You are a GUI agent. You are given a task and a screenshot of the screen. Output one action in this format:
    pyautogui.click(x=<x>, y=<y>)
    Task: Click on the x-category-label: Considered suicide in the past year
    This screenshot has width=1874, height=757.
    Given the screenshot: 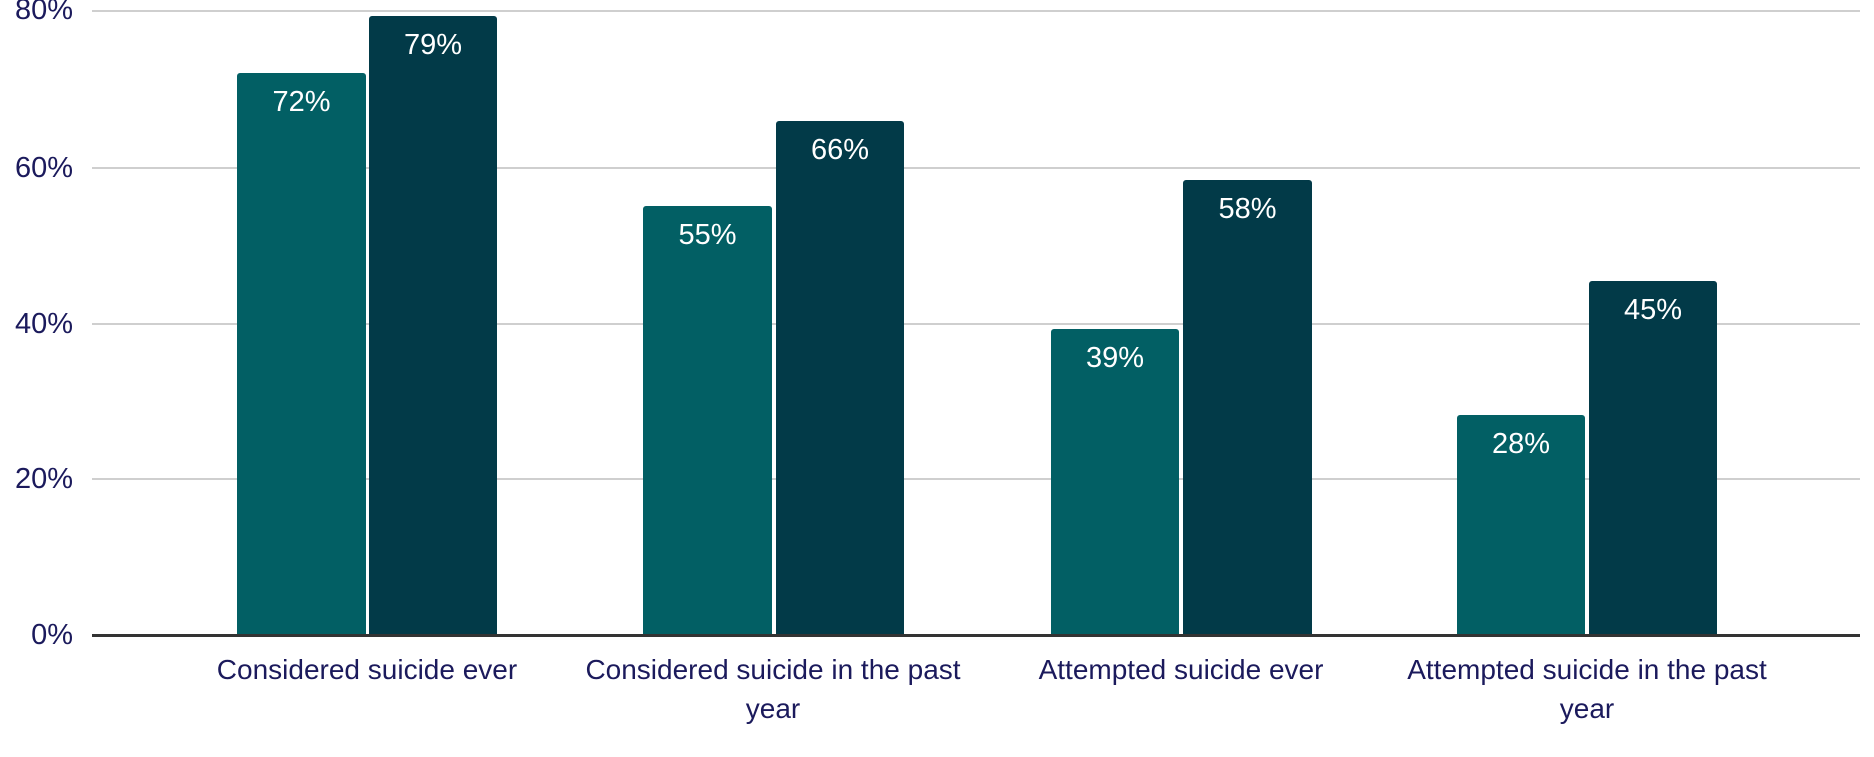 What is the action you would take?
    pyautogui.click(x=773, y=689)
    